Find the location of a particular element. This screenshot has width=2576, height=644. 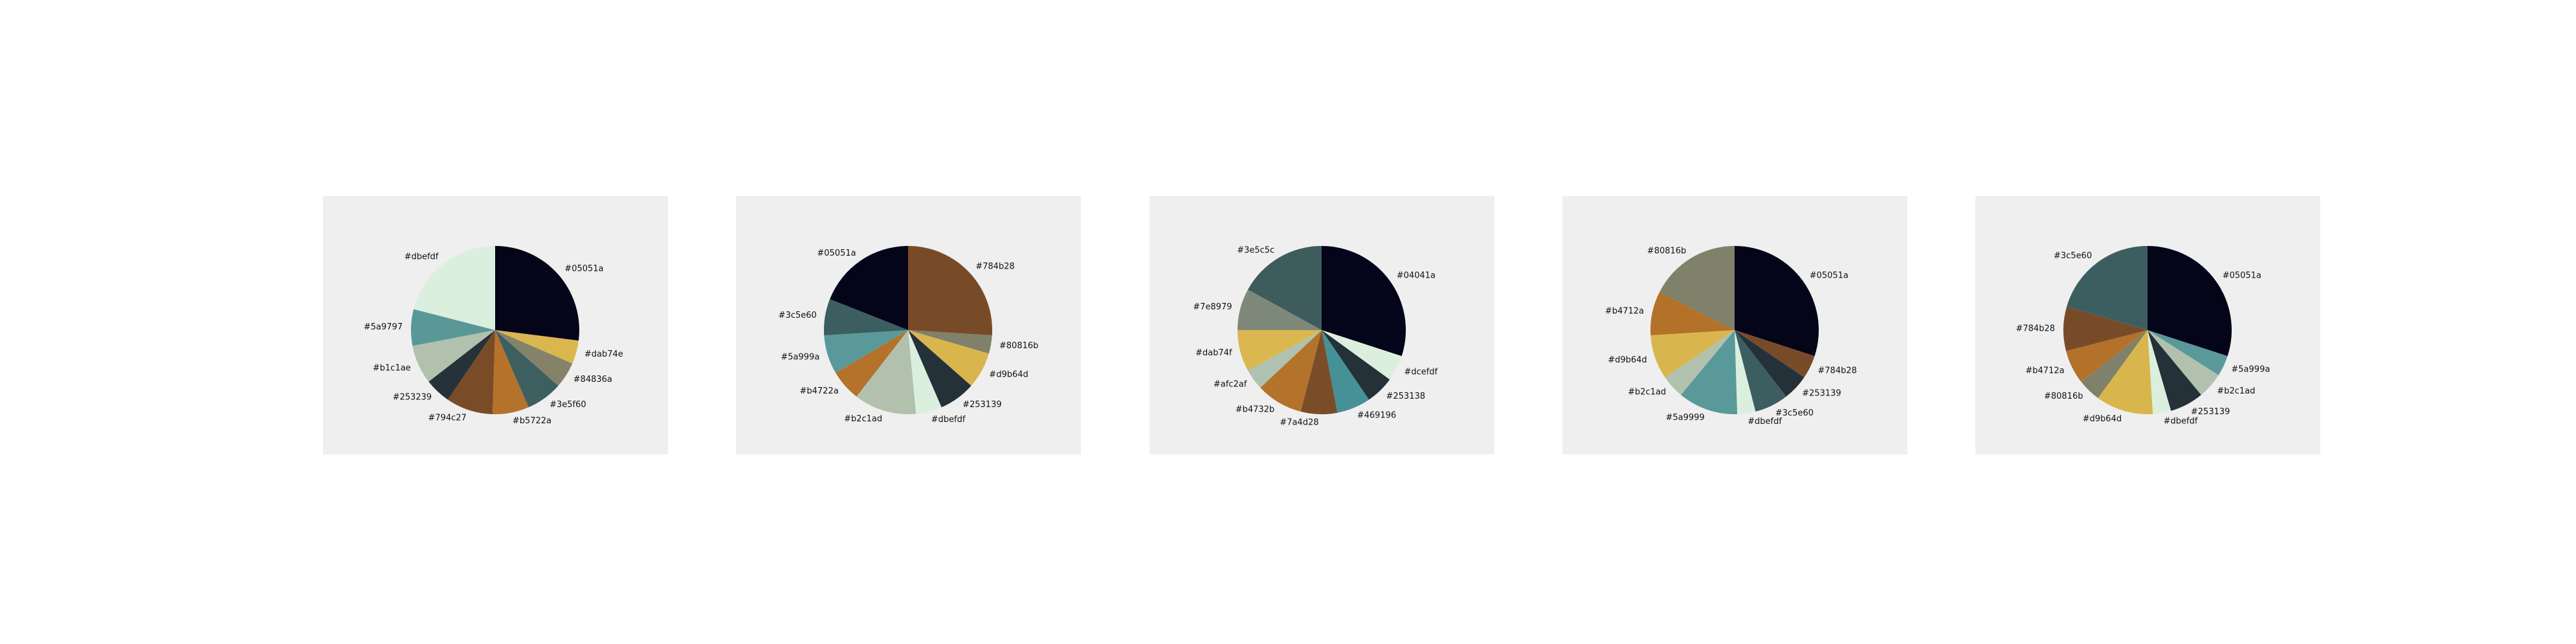

slice-label: #253239 is located at coordinates (412, 398).